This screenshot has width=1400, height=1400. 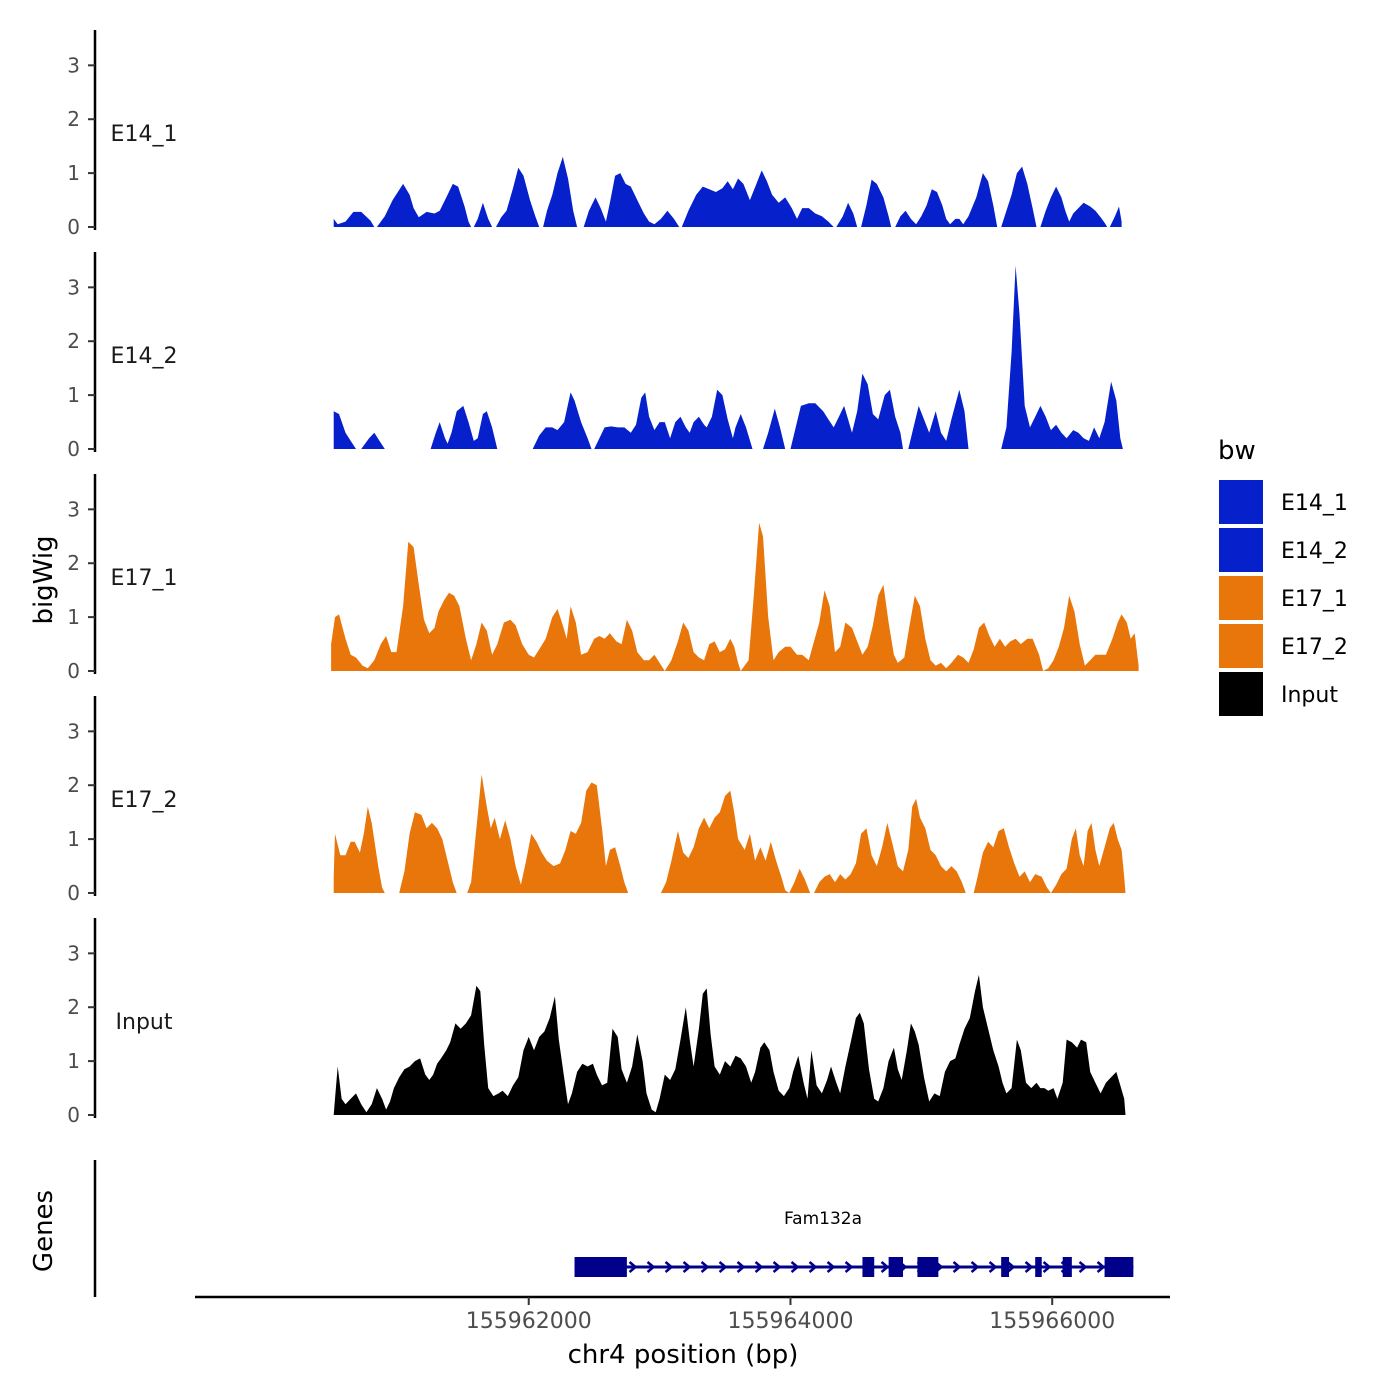 What do you see at coordinates (1278, 694) in the screenshot?
I see `legend-entry-input: Input` at bounding box center [1278, 694].